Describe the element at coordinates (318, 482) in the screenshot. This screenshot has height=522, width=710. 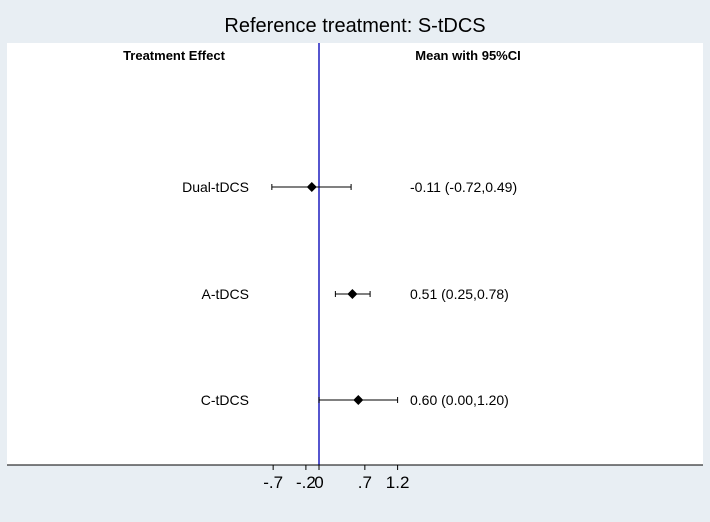
I see `x-tick-label-2: 0` at that location.